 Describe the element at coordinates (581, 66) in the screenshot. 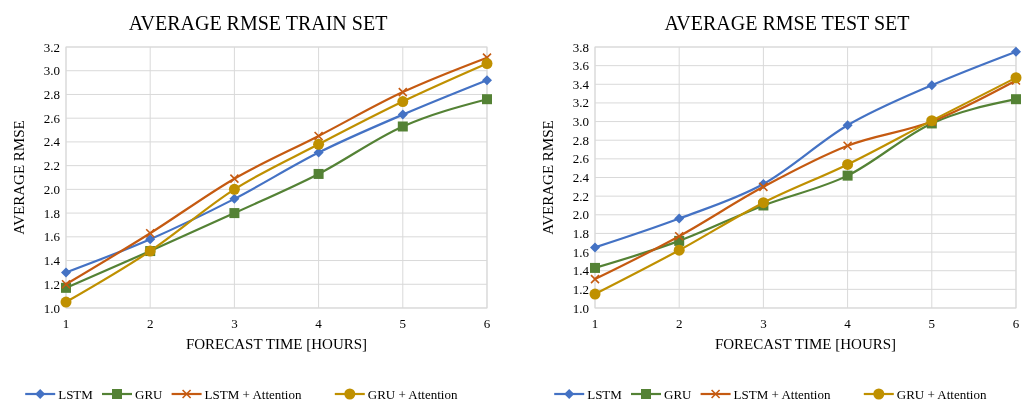

I see `y-tick-label: 3.6` at that location.